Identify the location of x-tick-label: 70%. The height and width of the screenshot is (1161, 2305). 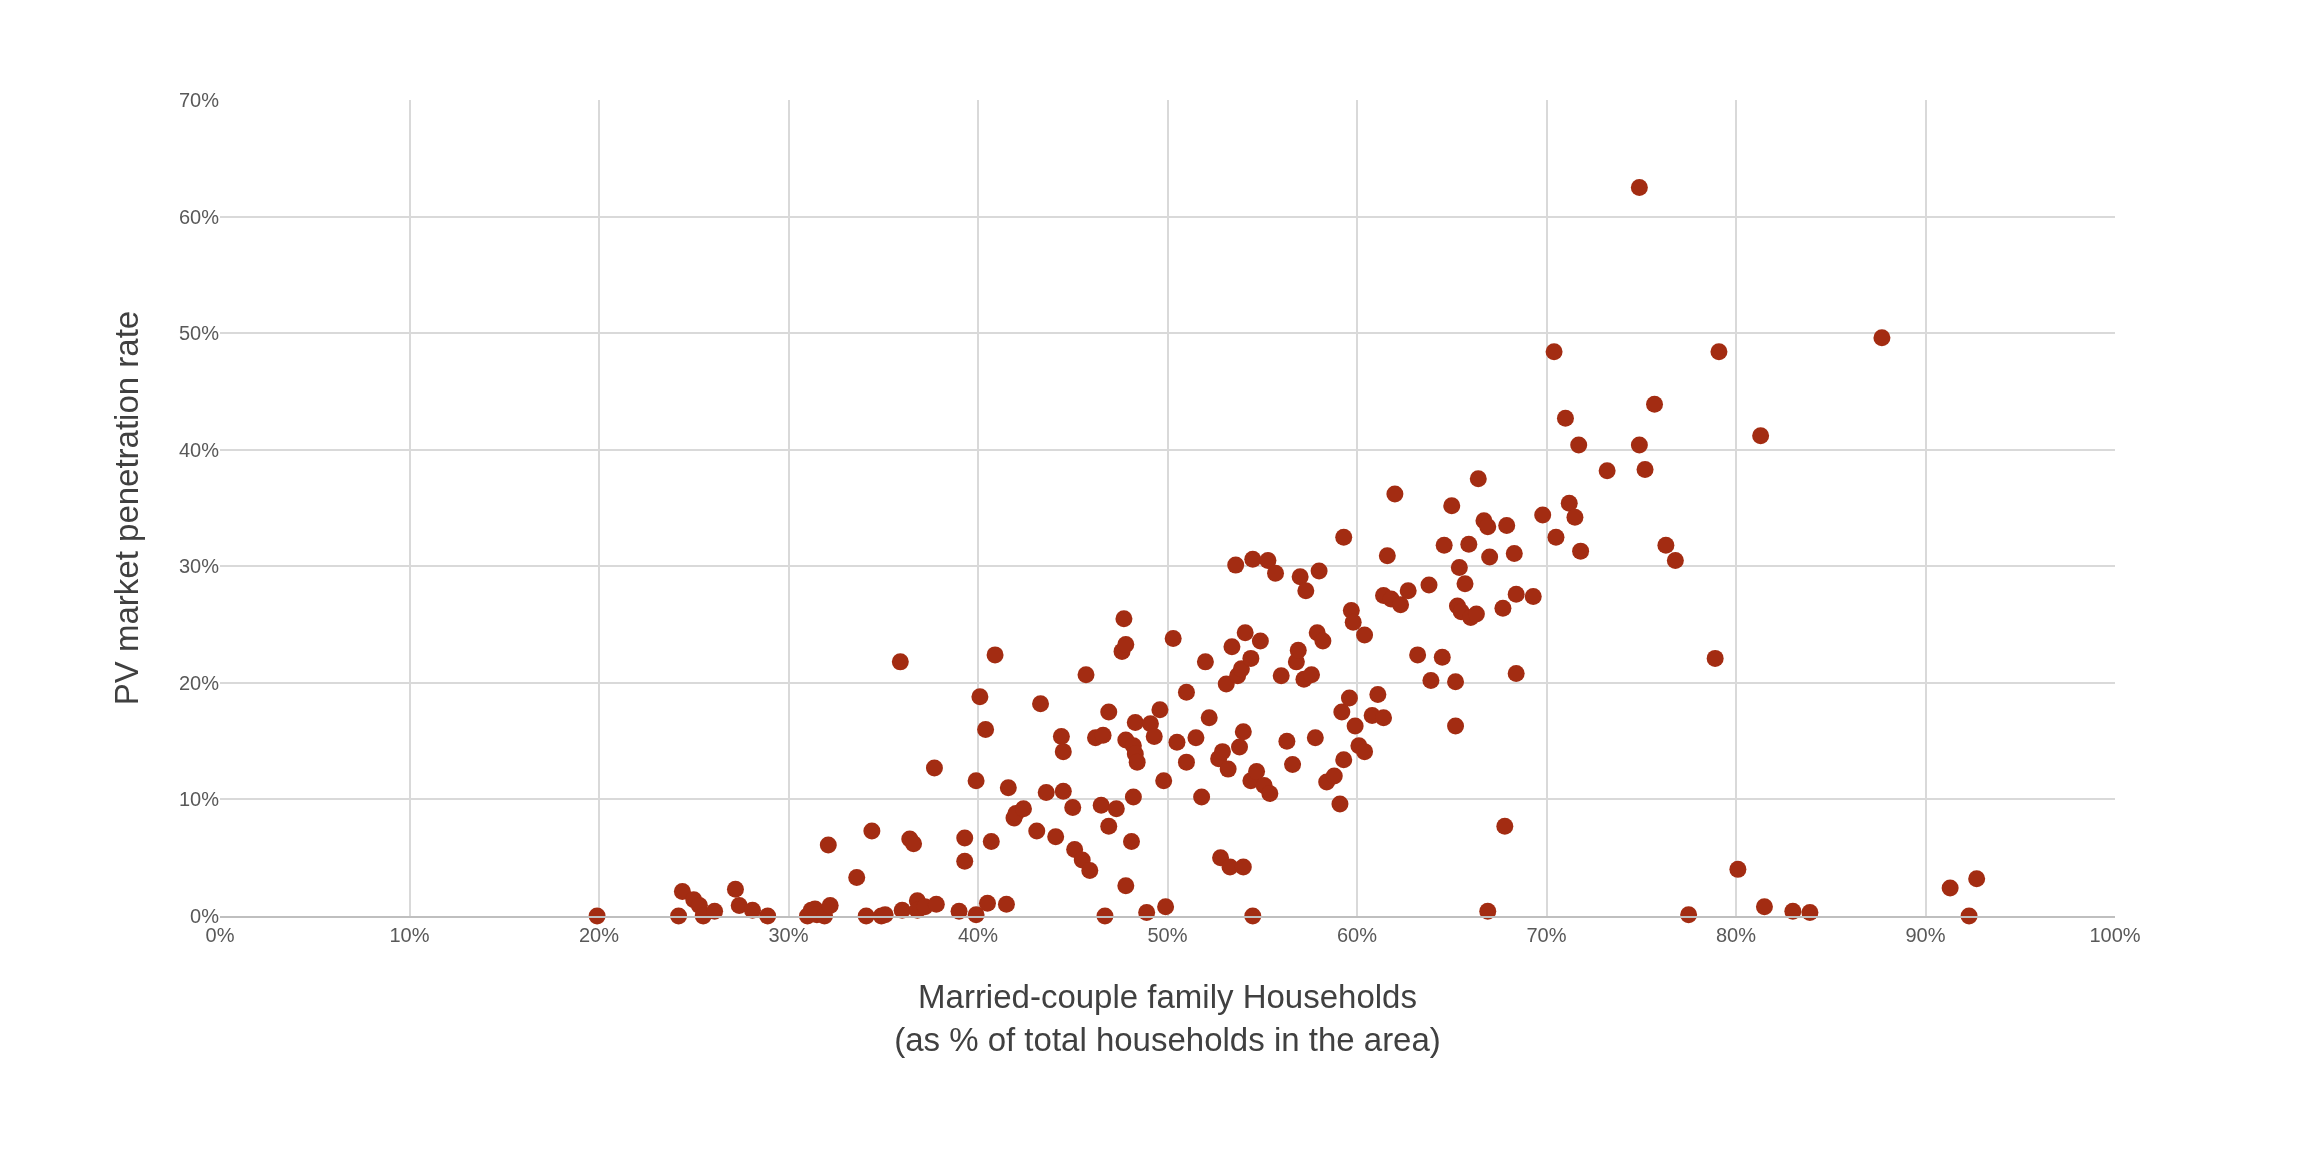
(1546, 935).